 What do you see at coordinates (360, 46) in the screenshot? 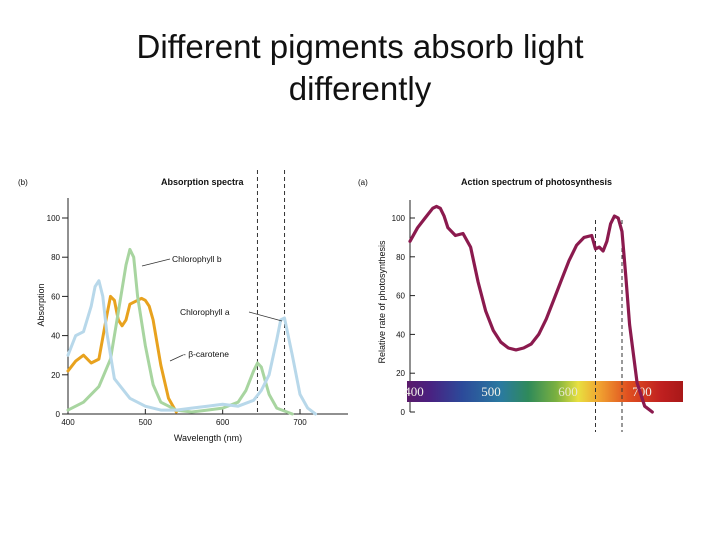
I see `slide-title-line-1: Different pigments absorb light` at bounding box center [360, 46].